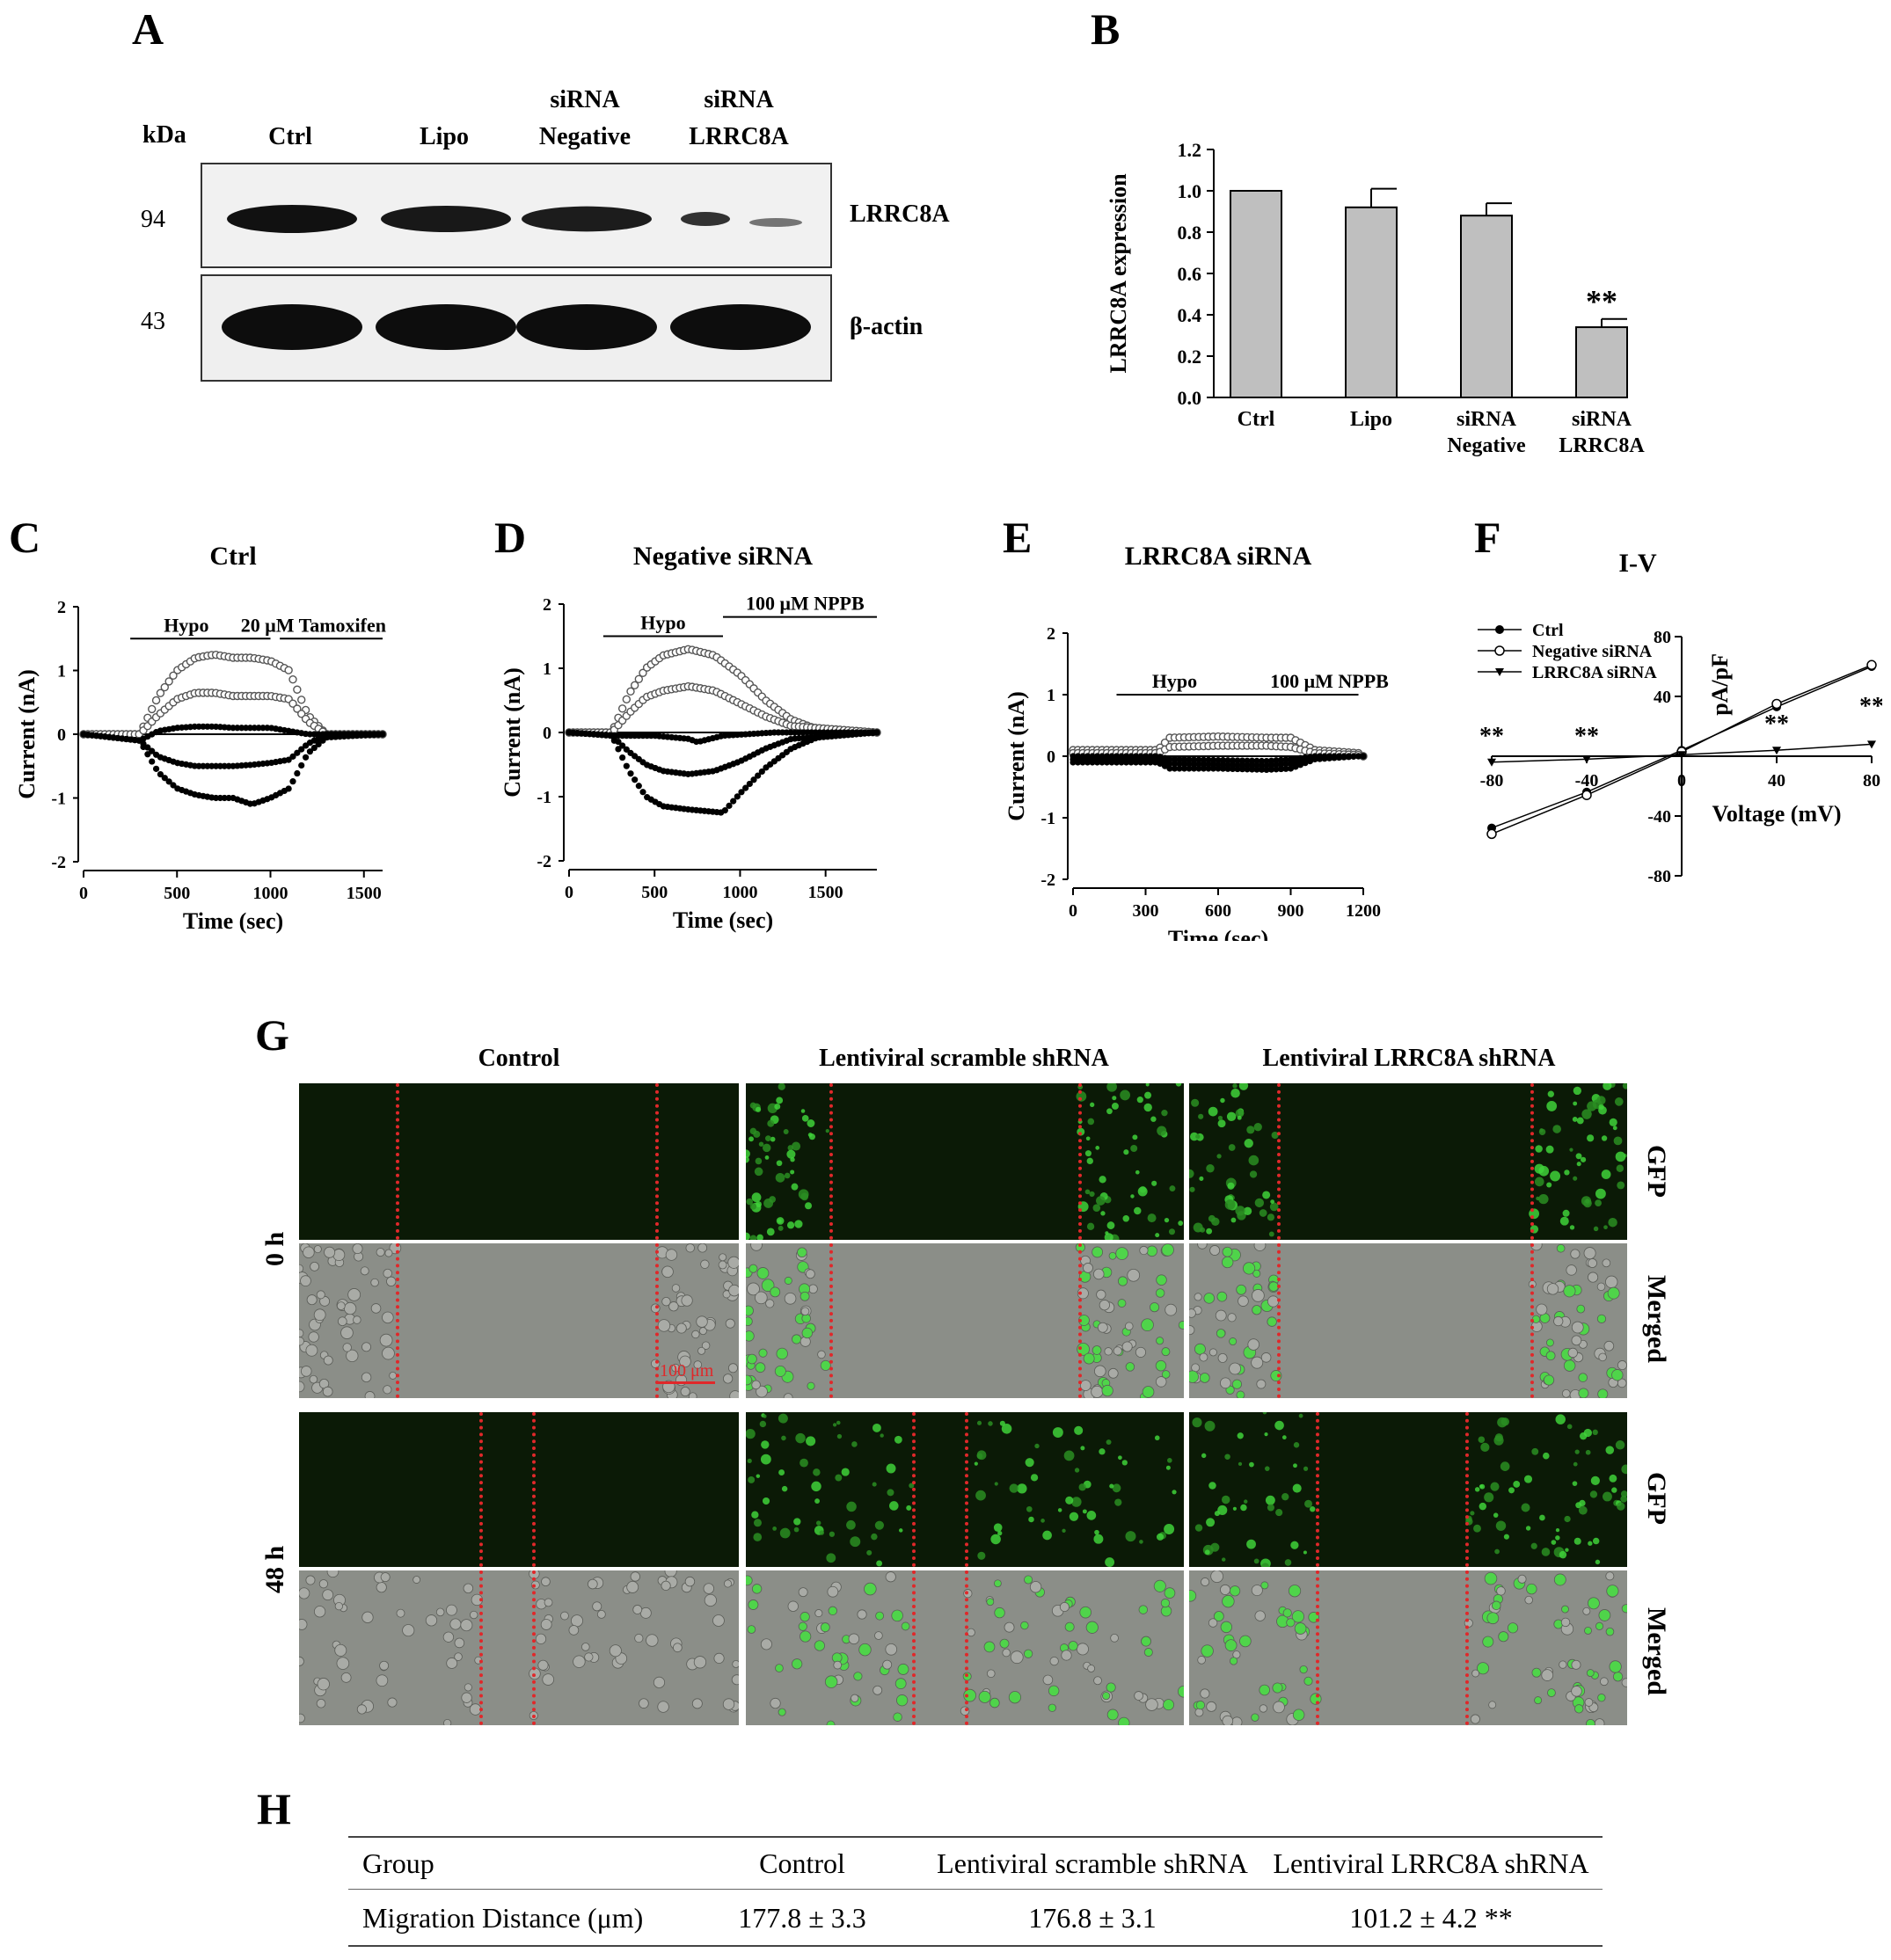 The height and width of the screenshot is (1960, 1891). Describe the element at coordinates (1548, 630) in the screenshot. I see `legend-entry: Ctrl` at that location.